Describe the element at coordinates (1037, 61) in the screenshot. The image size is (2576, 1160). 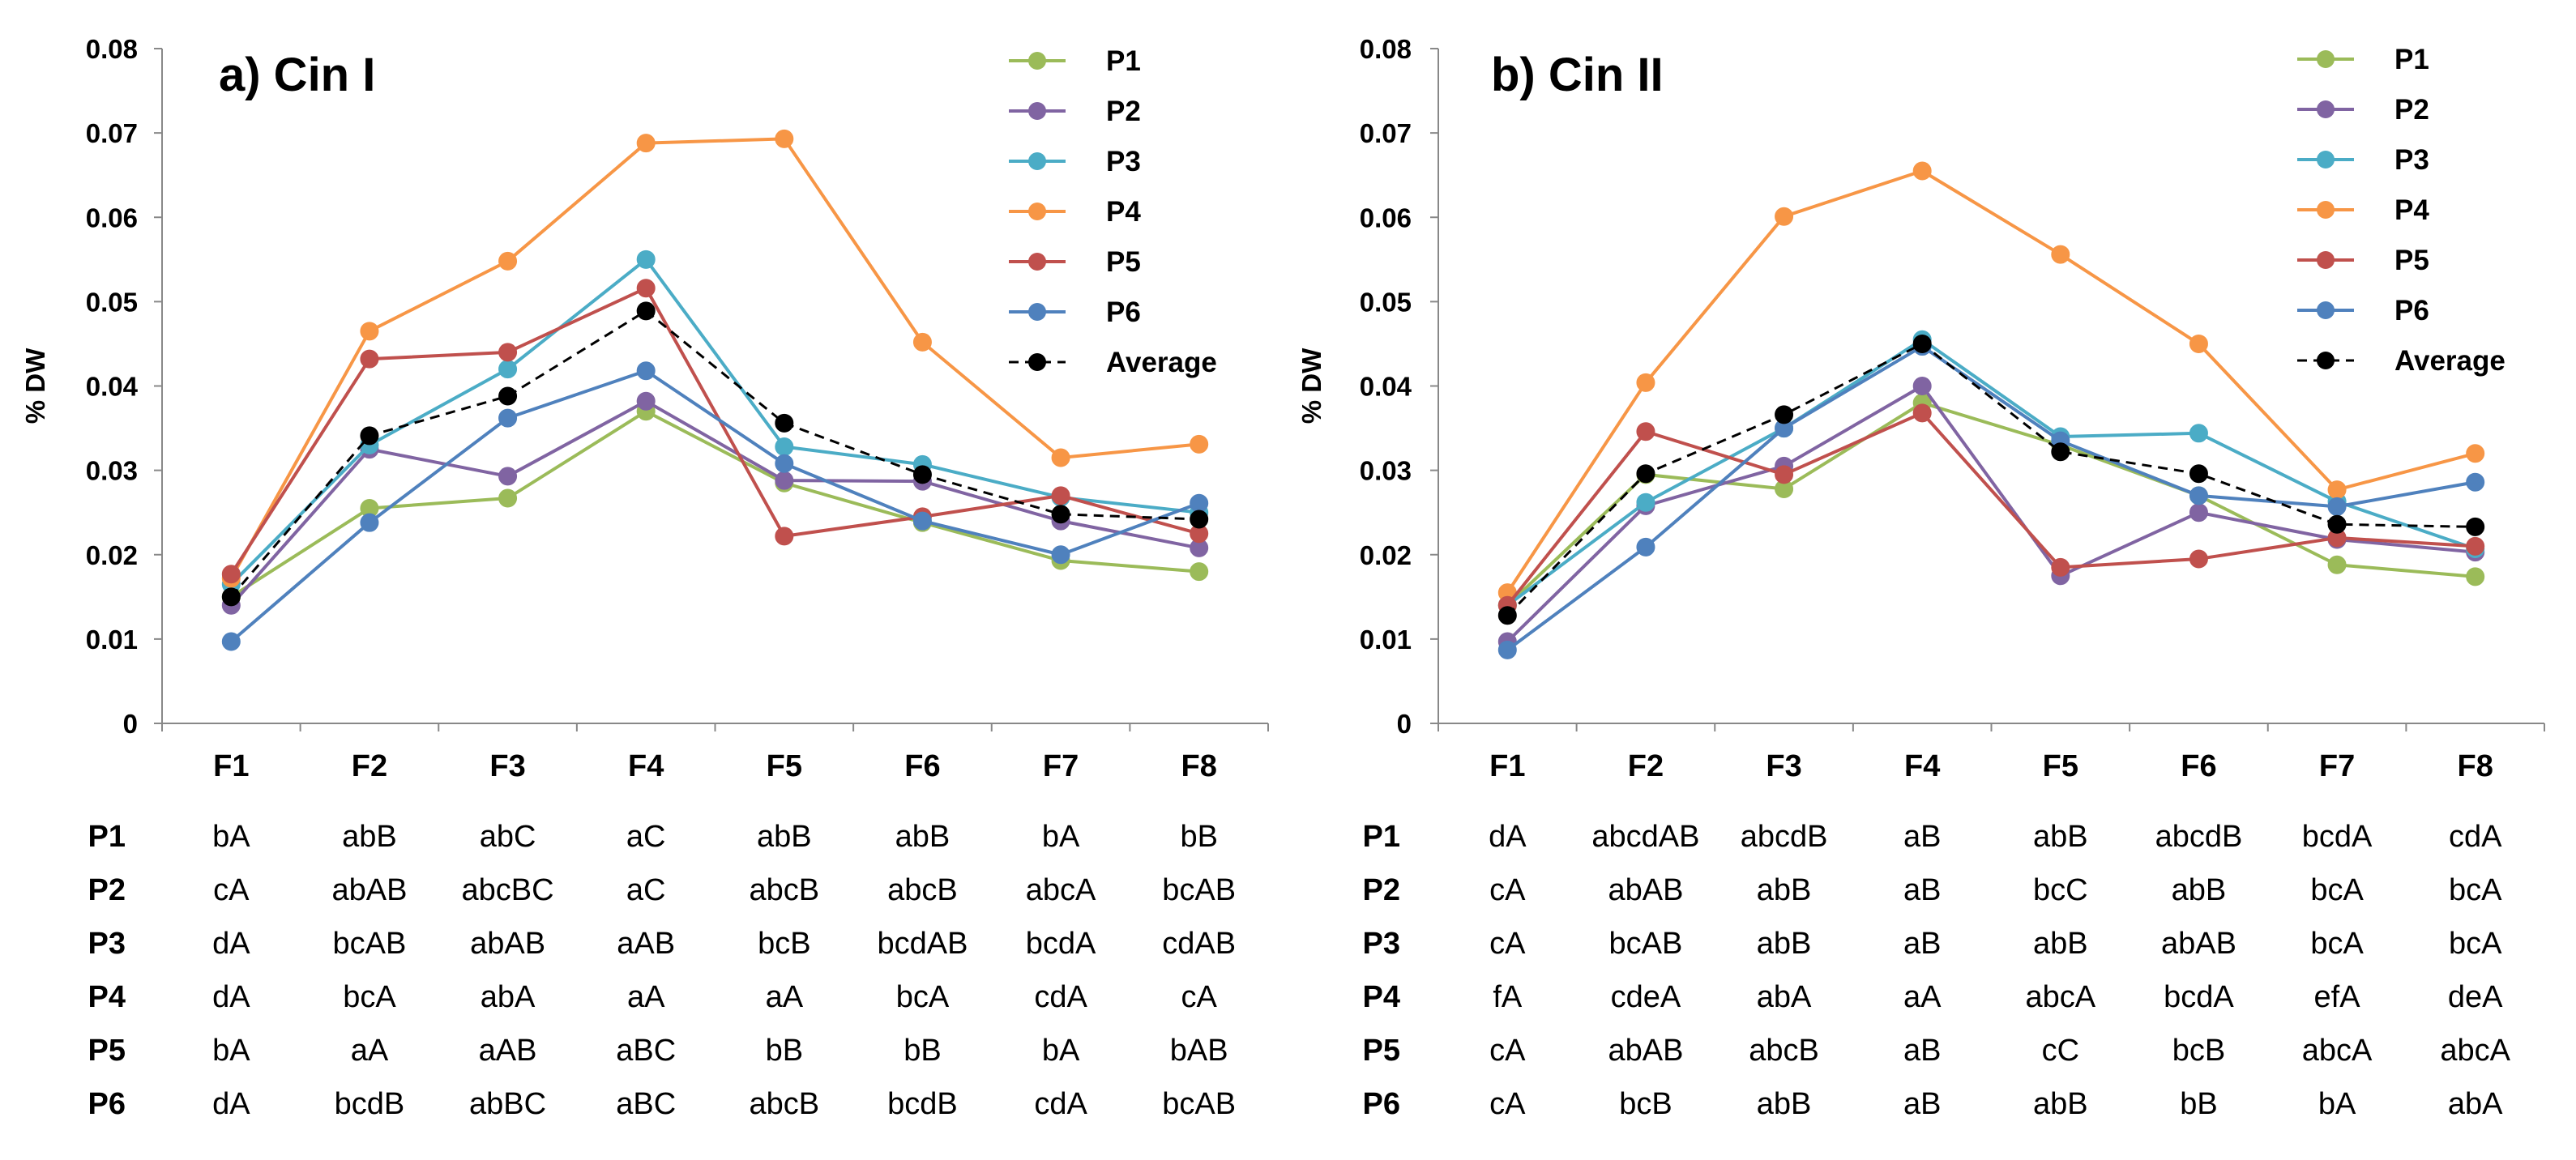
I see `legend-marker-p1` at that location.